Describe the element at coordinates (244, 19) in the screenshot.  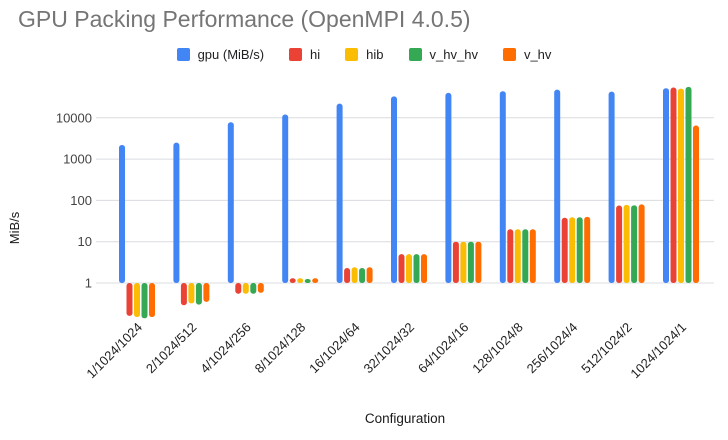
I see `chart-title: GPU Packing Performance (OpenMPI 4.0.5)` at that location.